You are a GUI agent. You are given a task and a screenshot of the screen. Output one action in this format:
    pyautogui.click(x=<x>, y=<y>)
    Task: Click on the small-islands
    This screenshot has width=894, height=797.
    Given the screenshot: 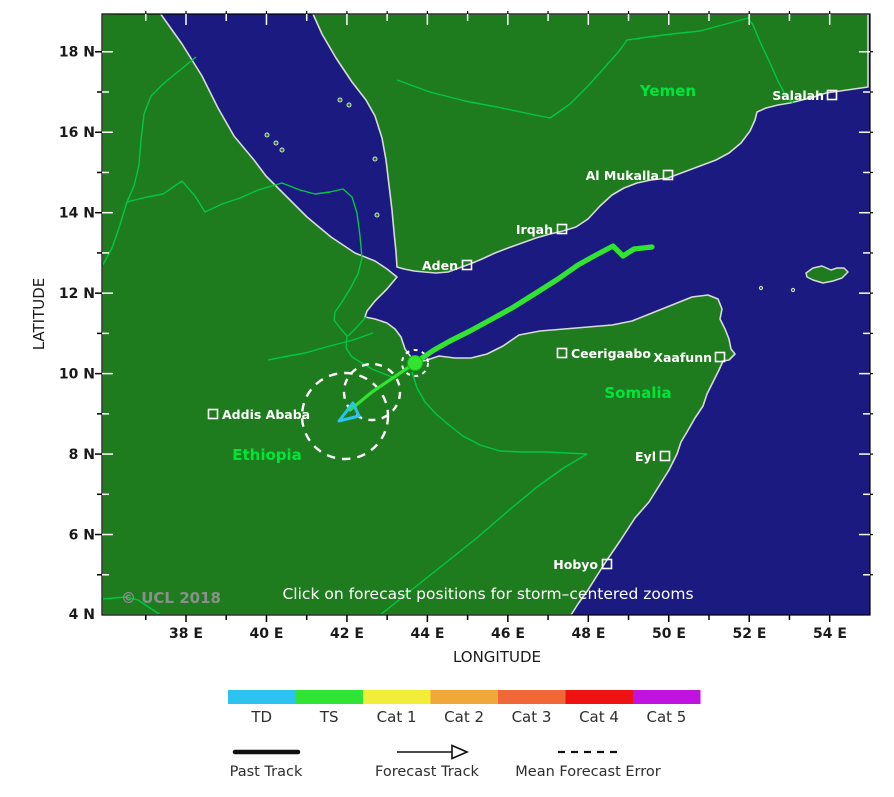 What is the action you would take?
    pyautogui.click(x=530, y=195)
    